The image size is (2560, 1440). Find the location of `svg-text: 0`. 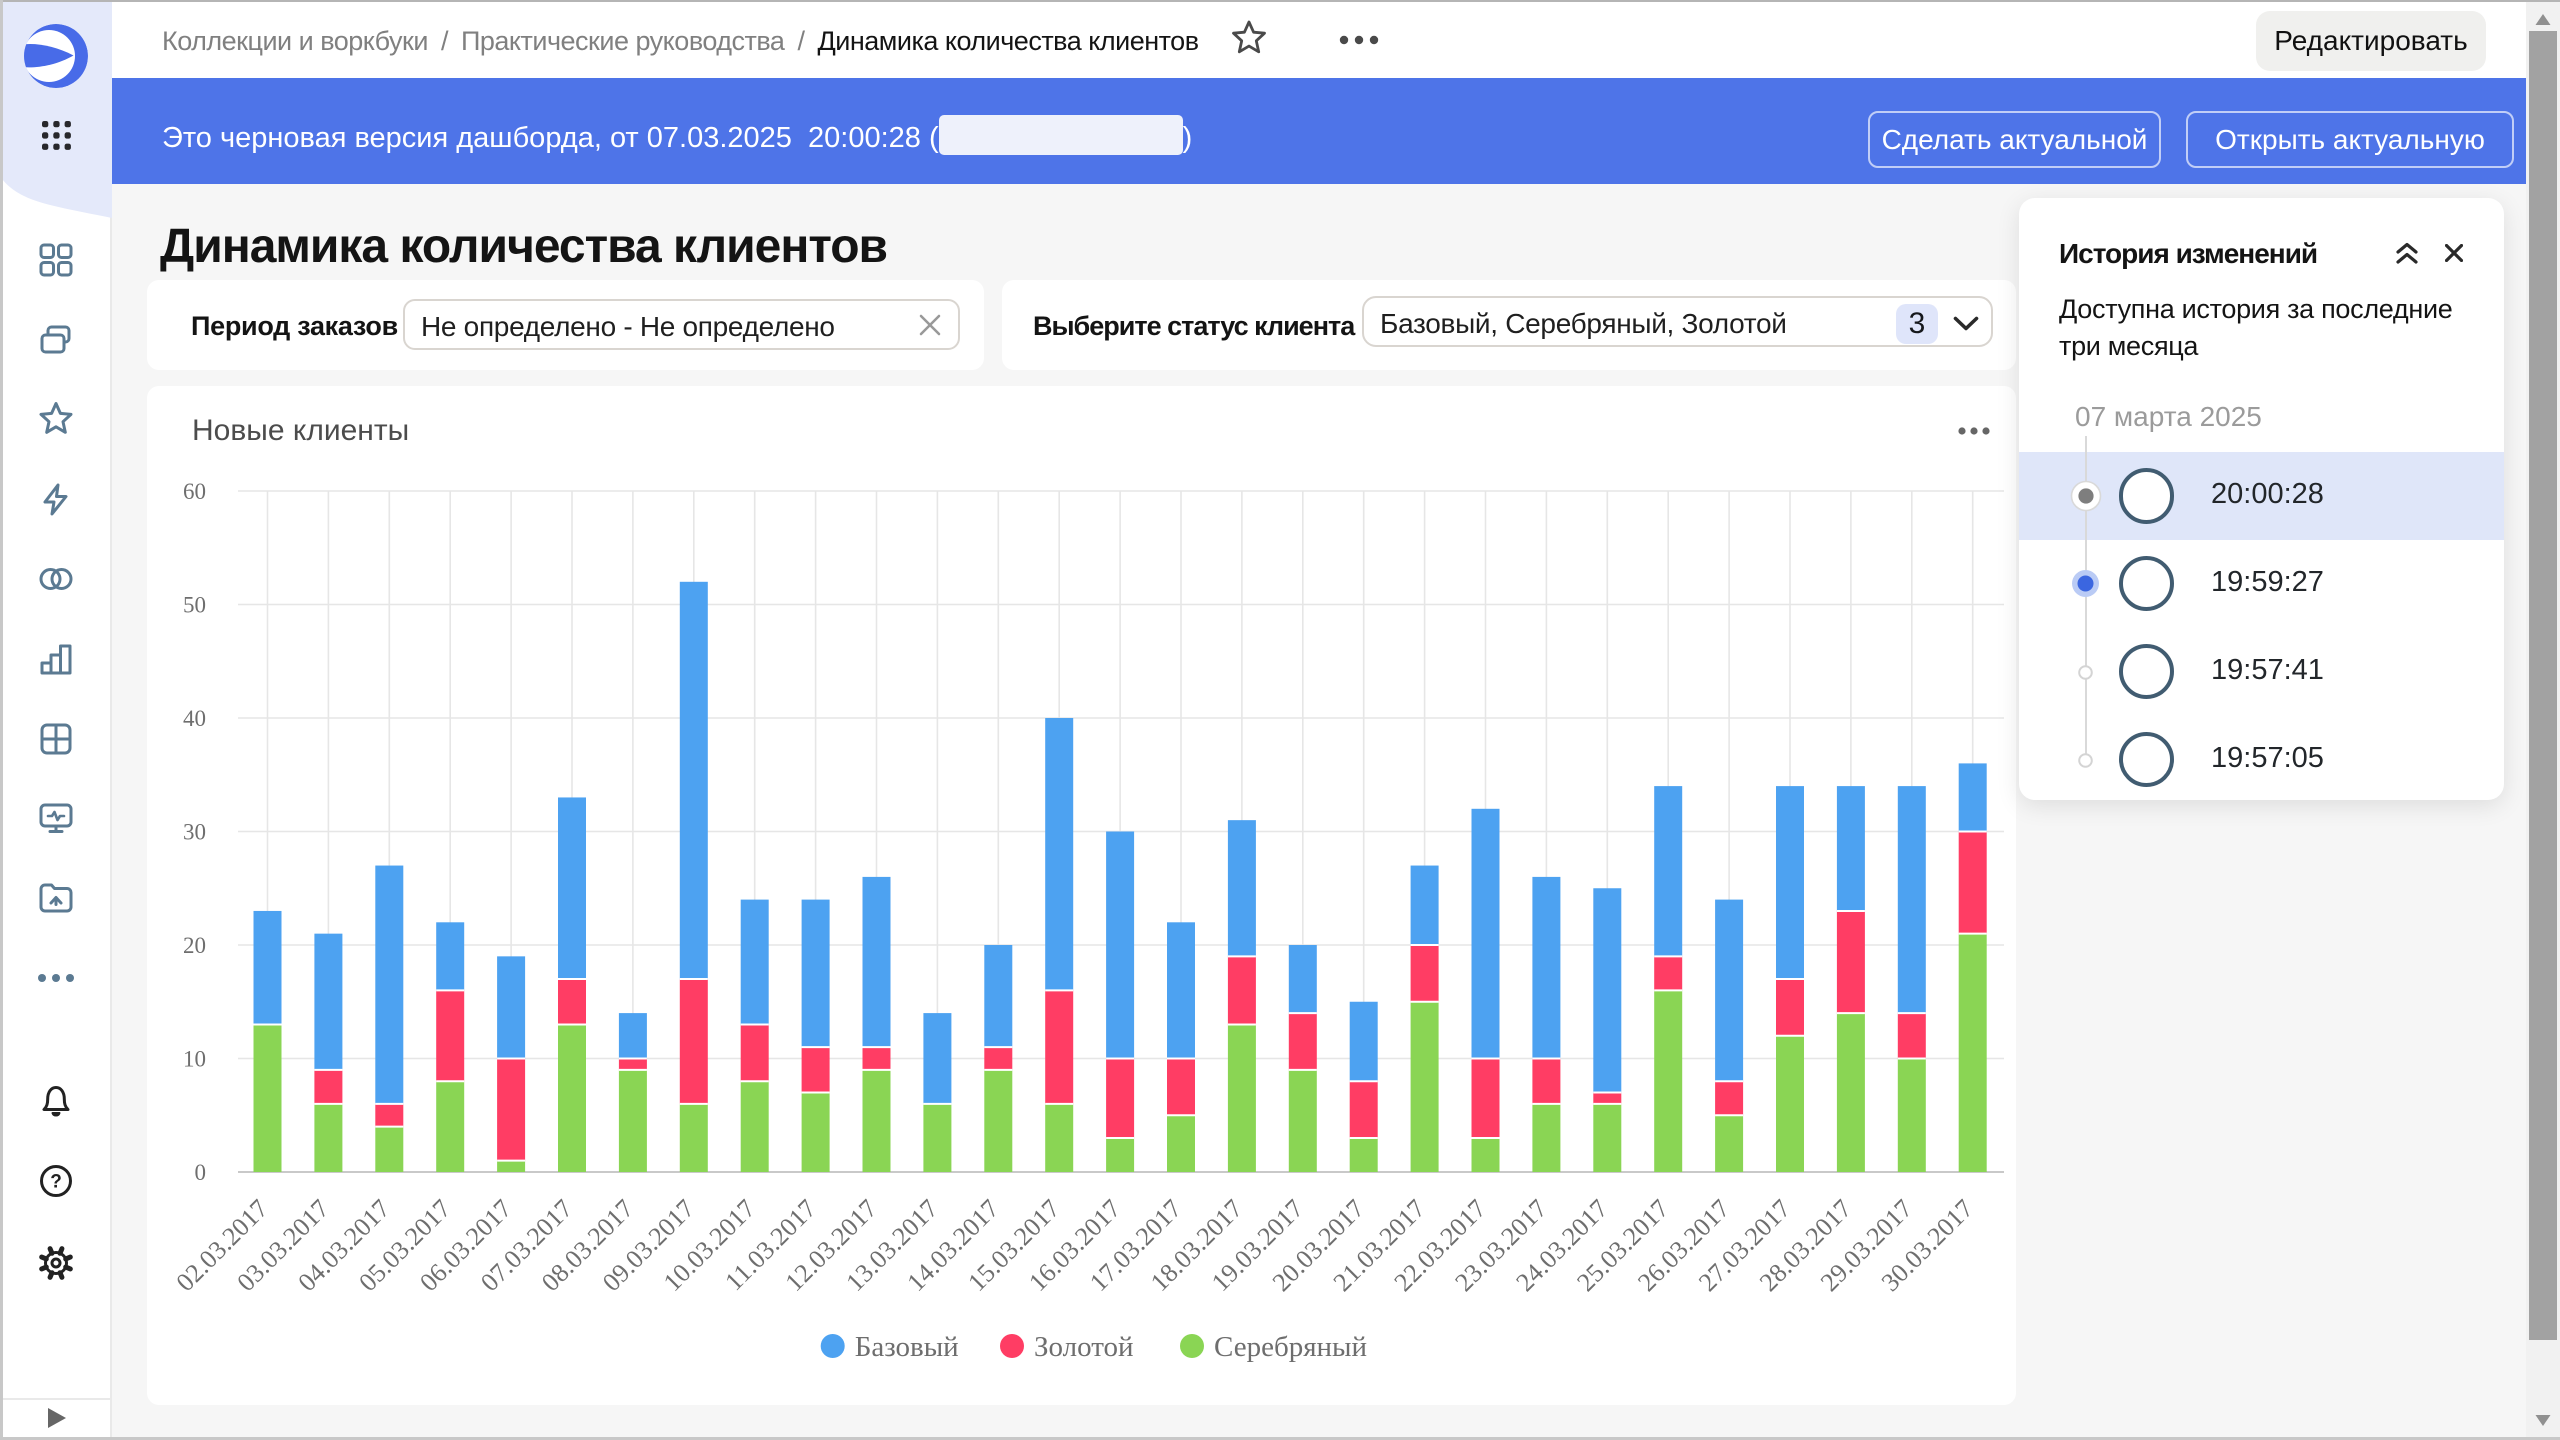

svg-text: 0 is located at coordinates (201, 1172).